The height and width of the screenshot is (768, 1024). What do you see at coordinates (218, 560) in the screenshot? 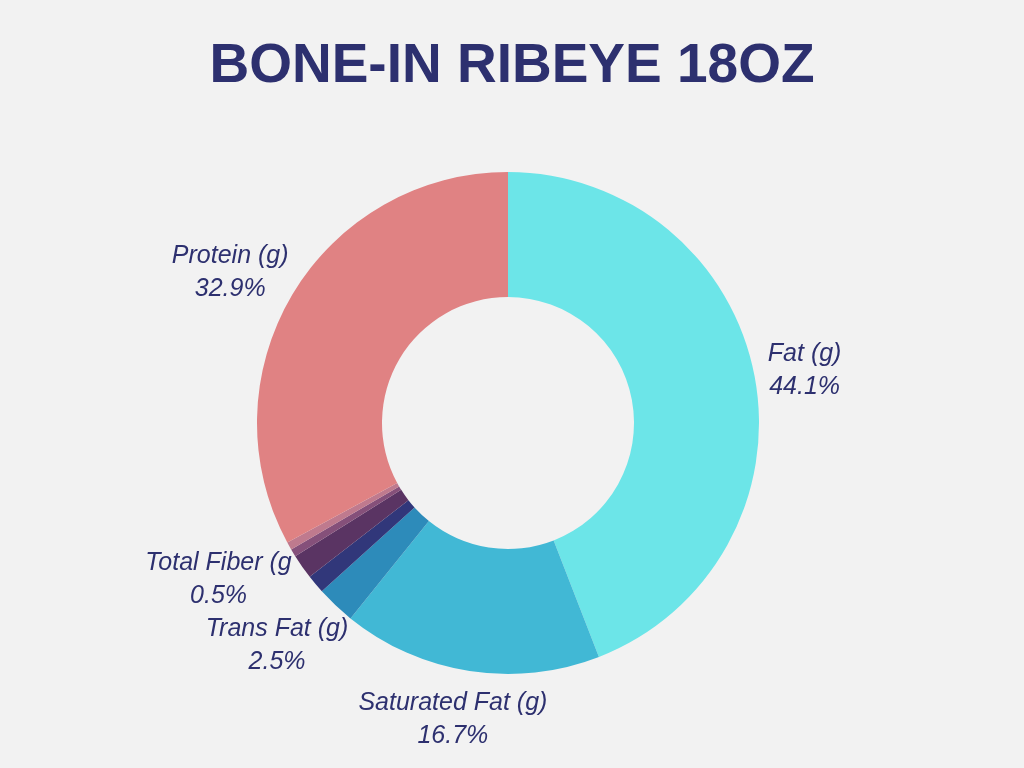
I see `slice-label: Total Fiber (g` at bounding box center [218, 560].